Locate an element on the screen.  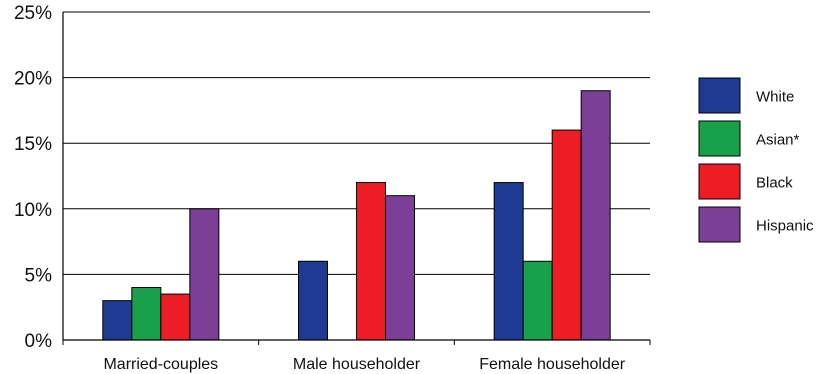
y-tick-label: 15% is located at coordinates (33, 144).